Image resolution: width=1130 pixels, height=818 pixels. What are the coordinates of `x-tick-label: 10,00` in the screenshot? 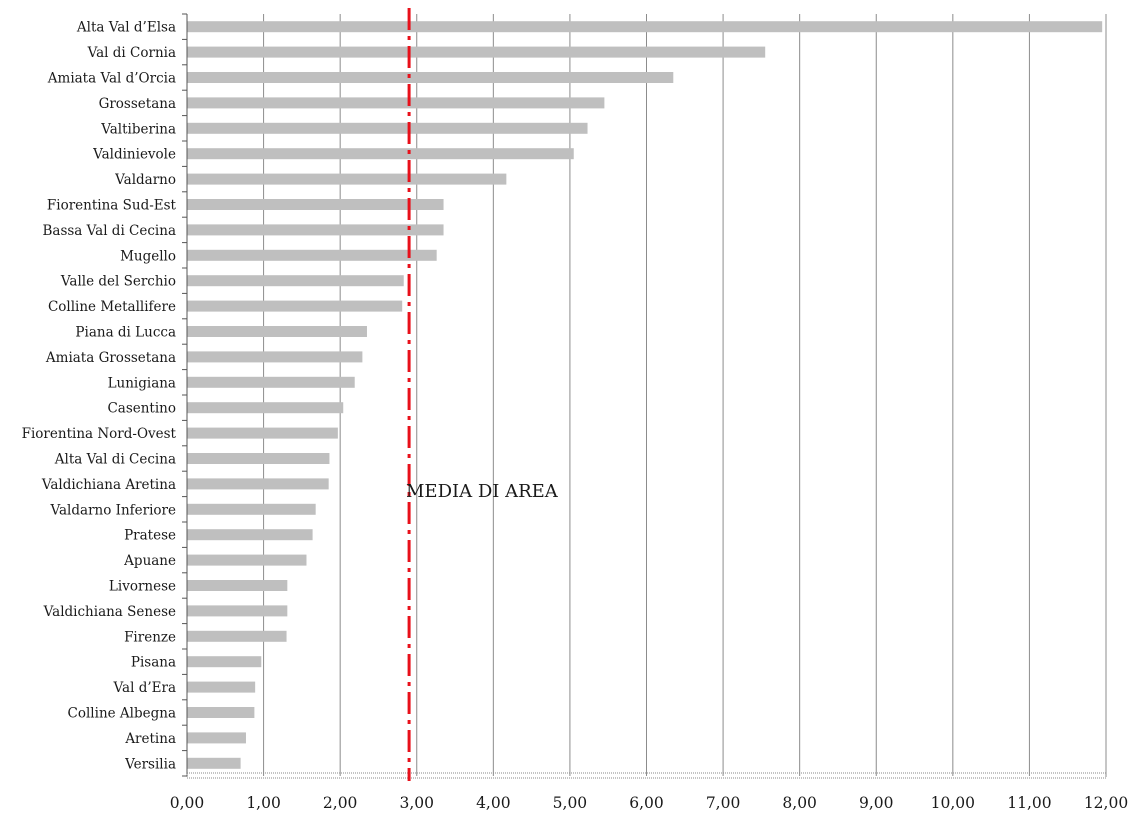 It's located at (953, 803).